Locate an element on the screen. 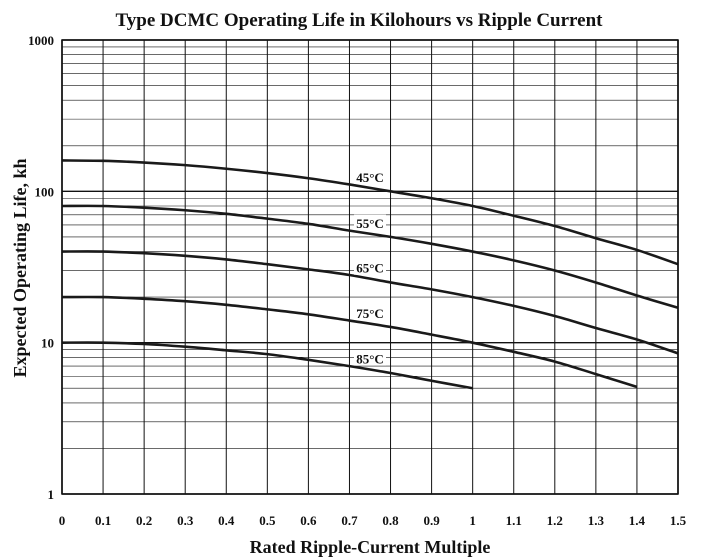 This screenshot has height=560, width=706. x-tick-label: 0.4 is located at coordinates (226, 520).